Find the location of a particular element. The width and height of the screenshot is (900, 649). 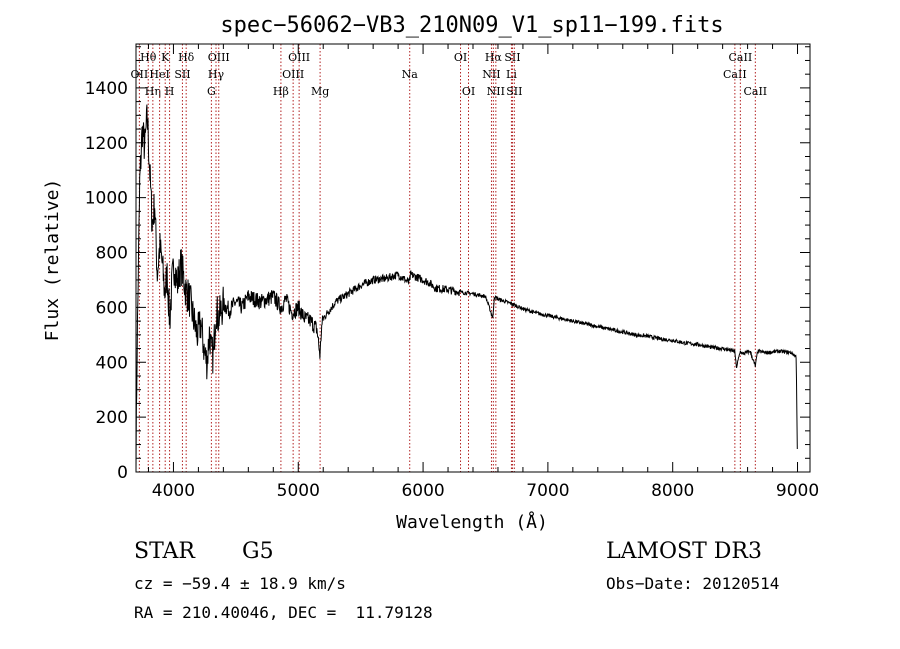

observation-date: Obs−Date: 20120514 is located at coordinates (693, 583).